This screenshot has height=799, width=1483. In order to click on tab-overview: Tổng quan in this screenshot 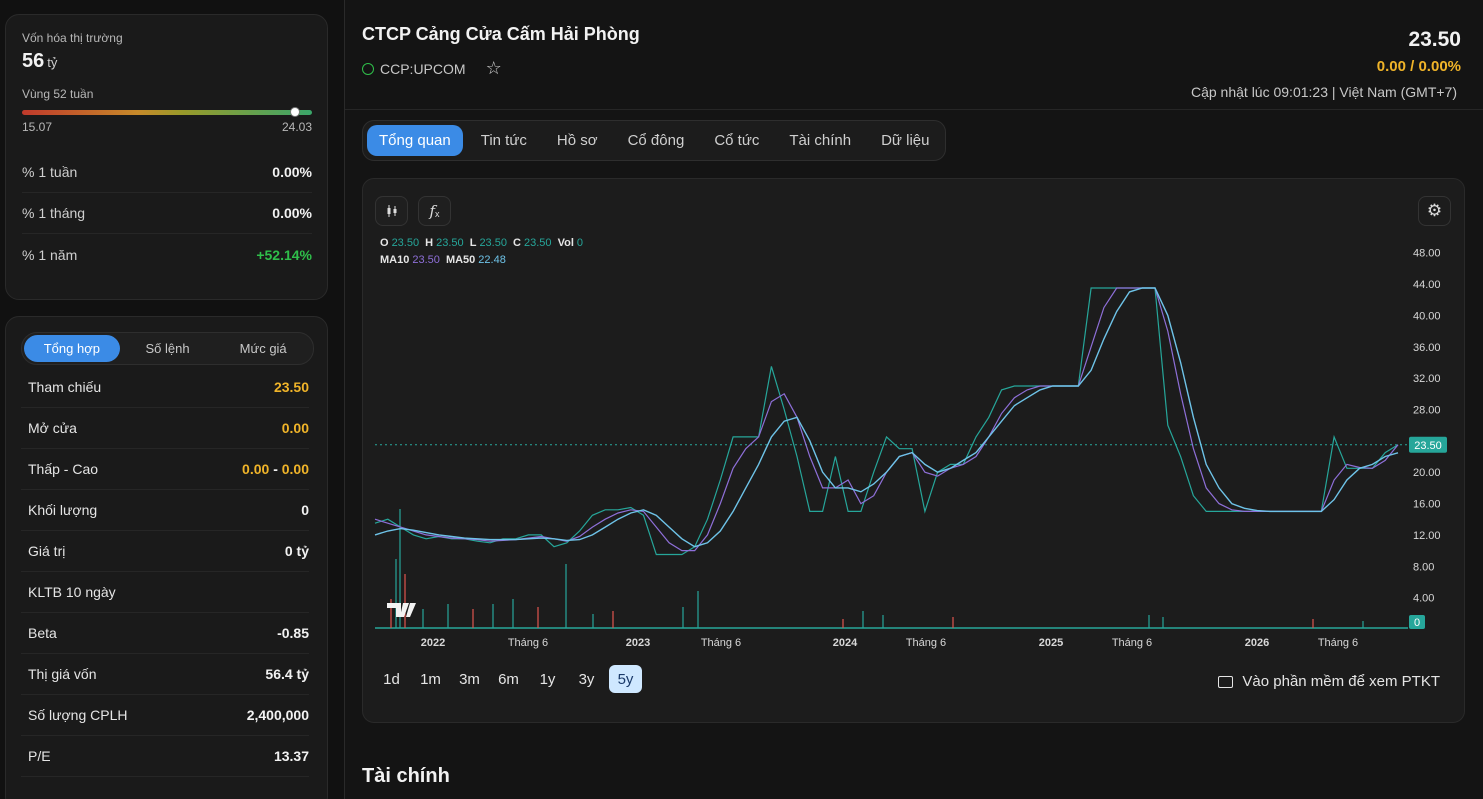, I will do `click(415, 140)`.